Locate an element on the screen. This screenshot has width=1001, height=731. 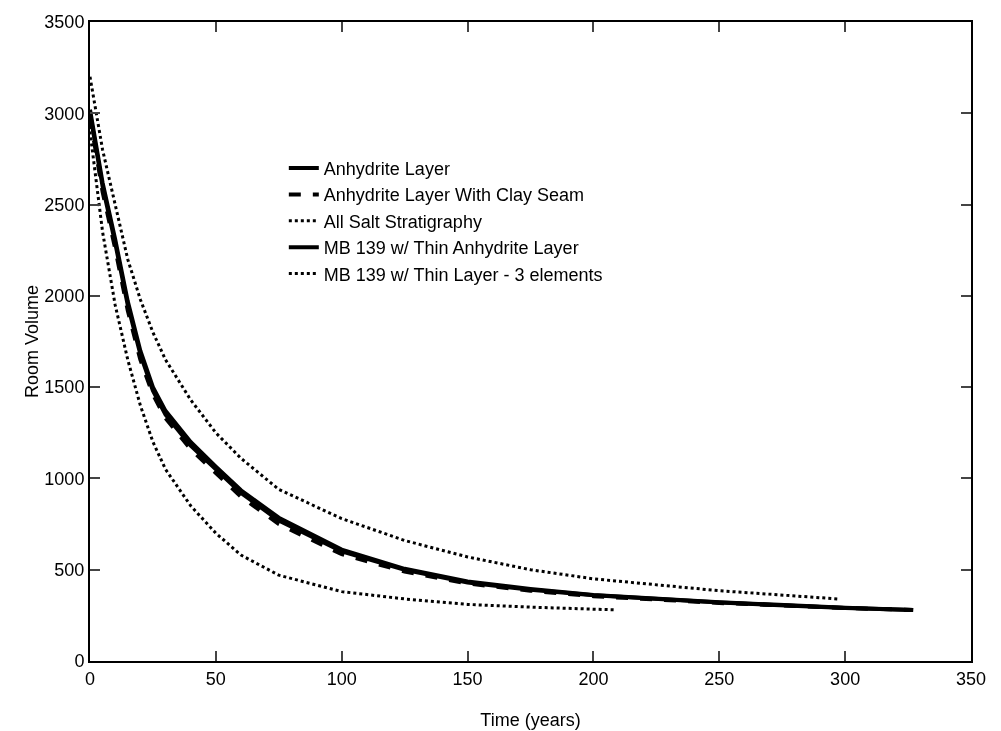
x-axis-title: Time (years) is located at coordinates (530, 720).